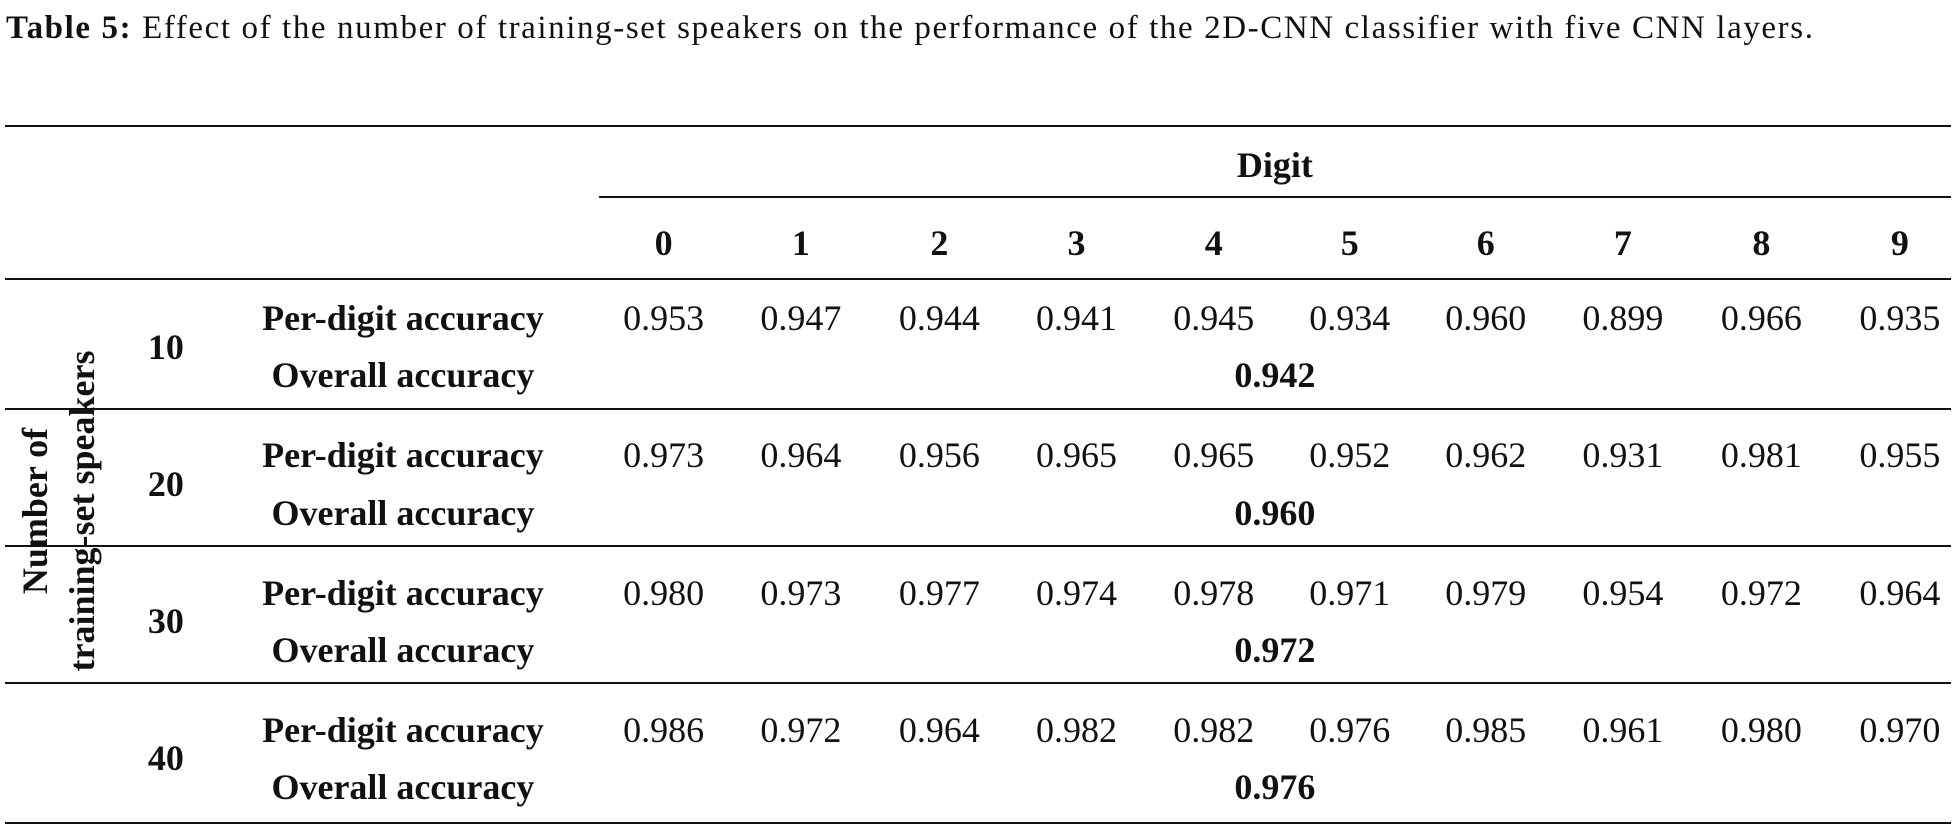  Describe the element at coordinates (1275, 375) in the screenshot. I see `overall-cell: 0.942` at that location.